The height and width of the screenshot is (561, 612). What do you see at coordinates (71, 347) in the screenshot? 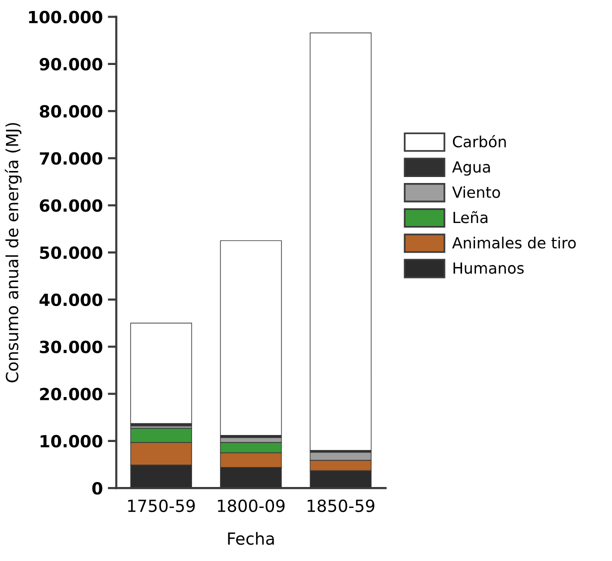
I see `y-tick-label: 30.000` at bounding box center [71, 347].